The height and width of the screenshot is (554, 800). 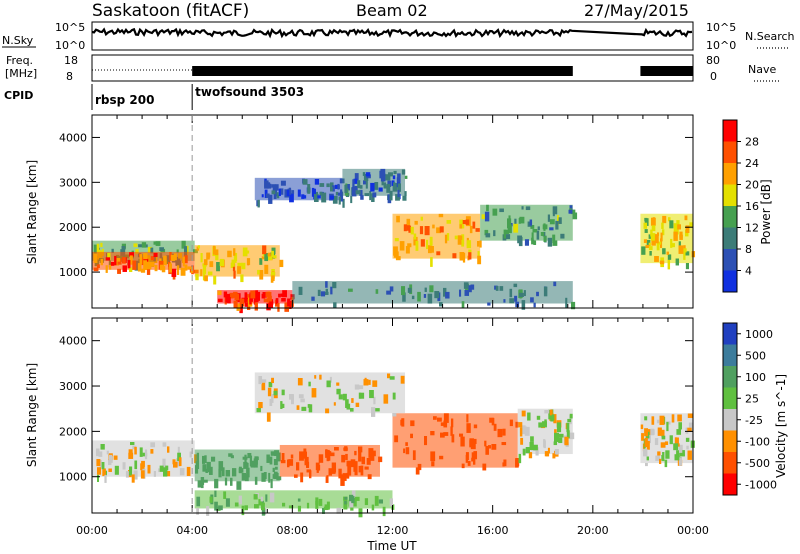 I want to click on station-title: Saskatoon (fitACF), so click(x=170, y=11).